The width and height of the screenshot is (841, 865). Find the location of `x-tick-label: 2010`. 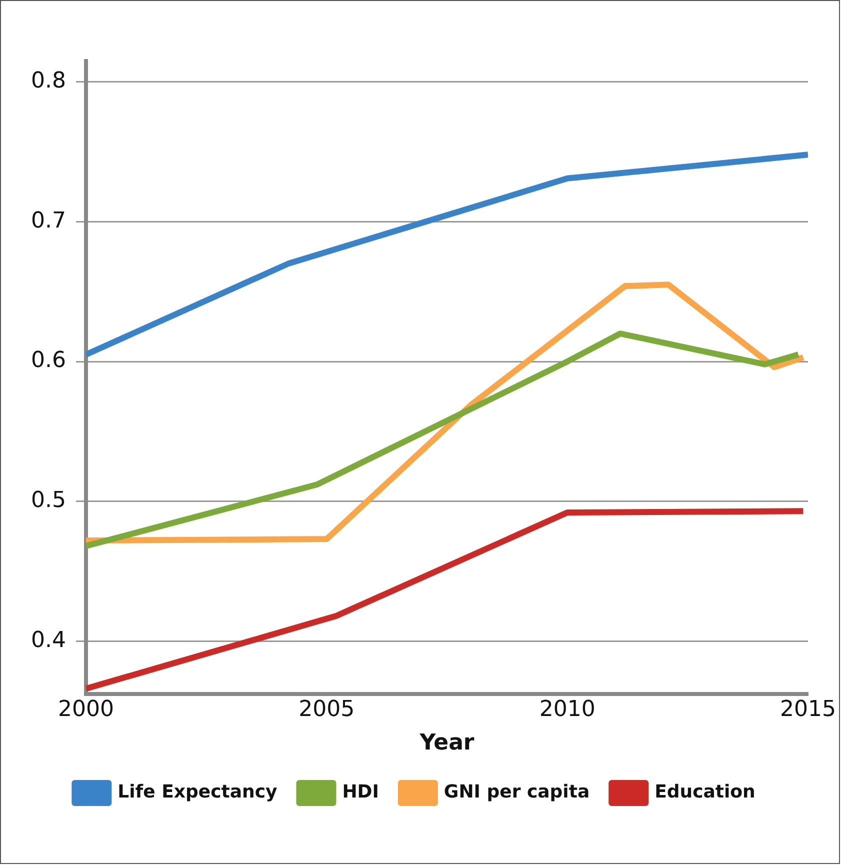

x-tick-label: 2010 is located at coordinates (567, 709).